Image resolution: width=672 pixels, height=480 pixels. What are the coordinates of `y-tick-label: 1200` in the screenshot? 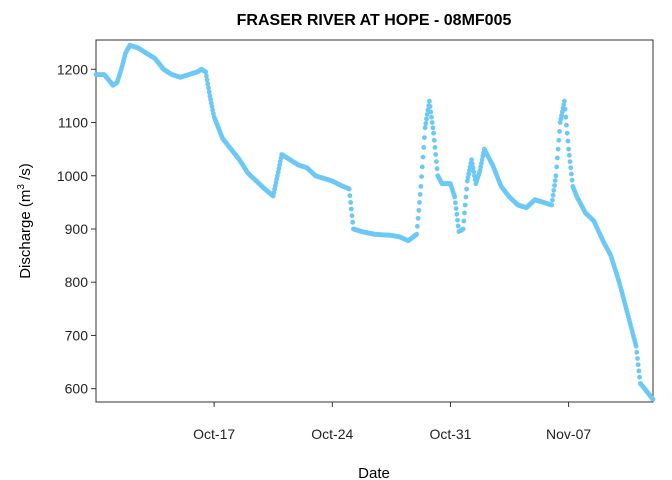 It's located at (72, 69).